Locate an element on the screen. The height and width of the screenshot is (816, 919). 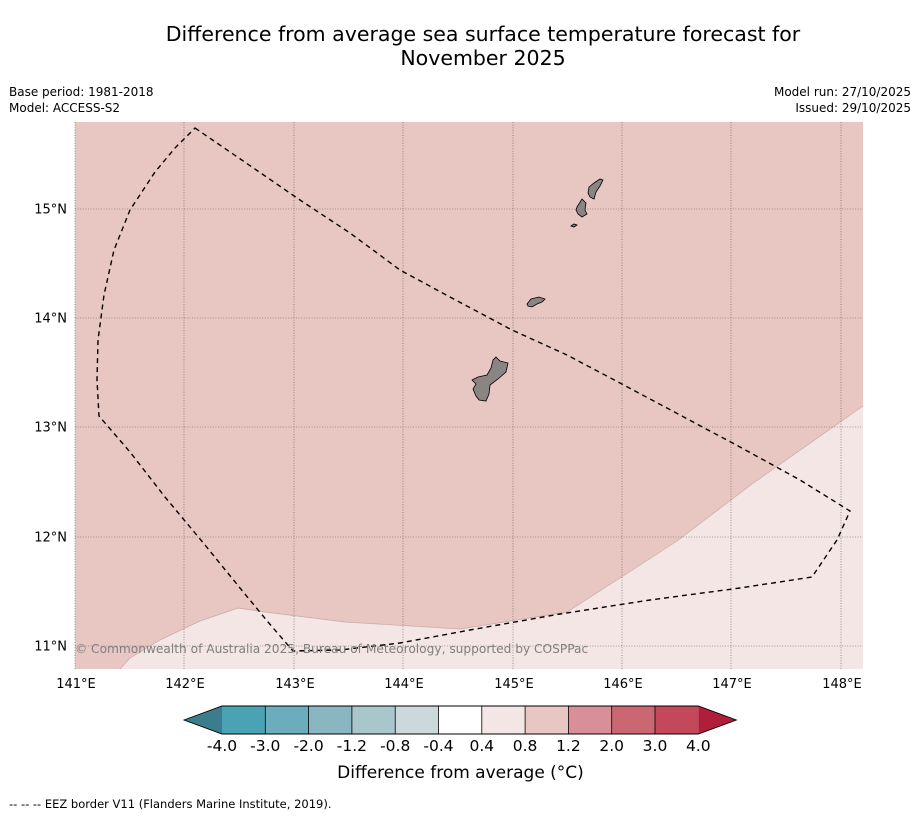
colorbar-tick-label: 2.0 is located at coordinates (611, 746).